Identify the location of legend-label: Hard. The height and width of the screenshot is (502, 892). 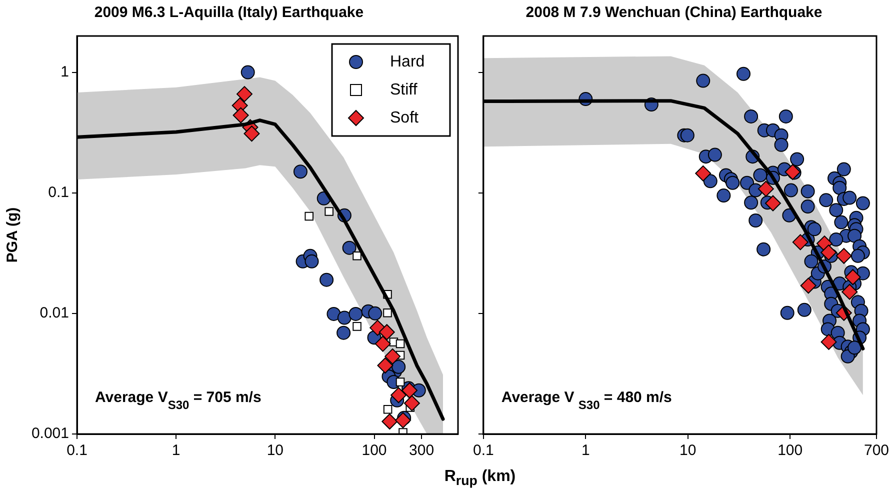
(407, 61).